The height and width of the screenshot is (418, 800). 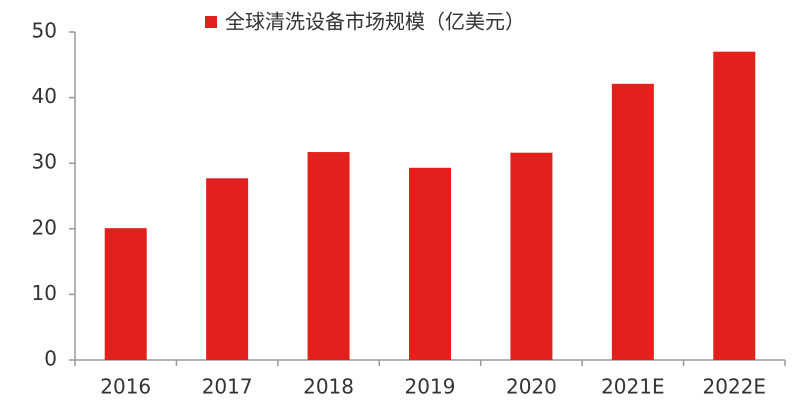 I want to click on y-tick-label: 10, so click(x=44, y=293).